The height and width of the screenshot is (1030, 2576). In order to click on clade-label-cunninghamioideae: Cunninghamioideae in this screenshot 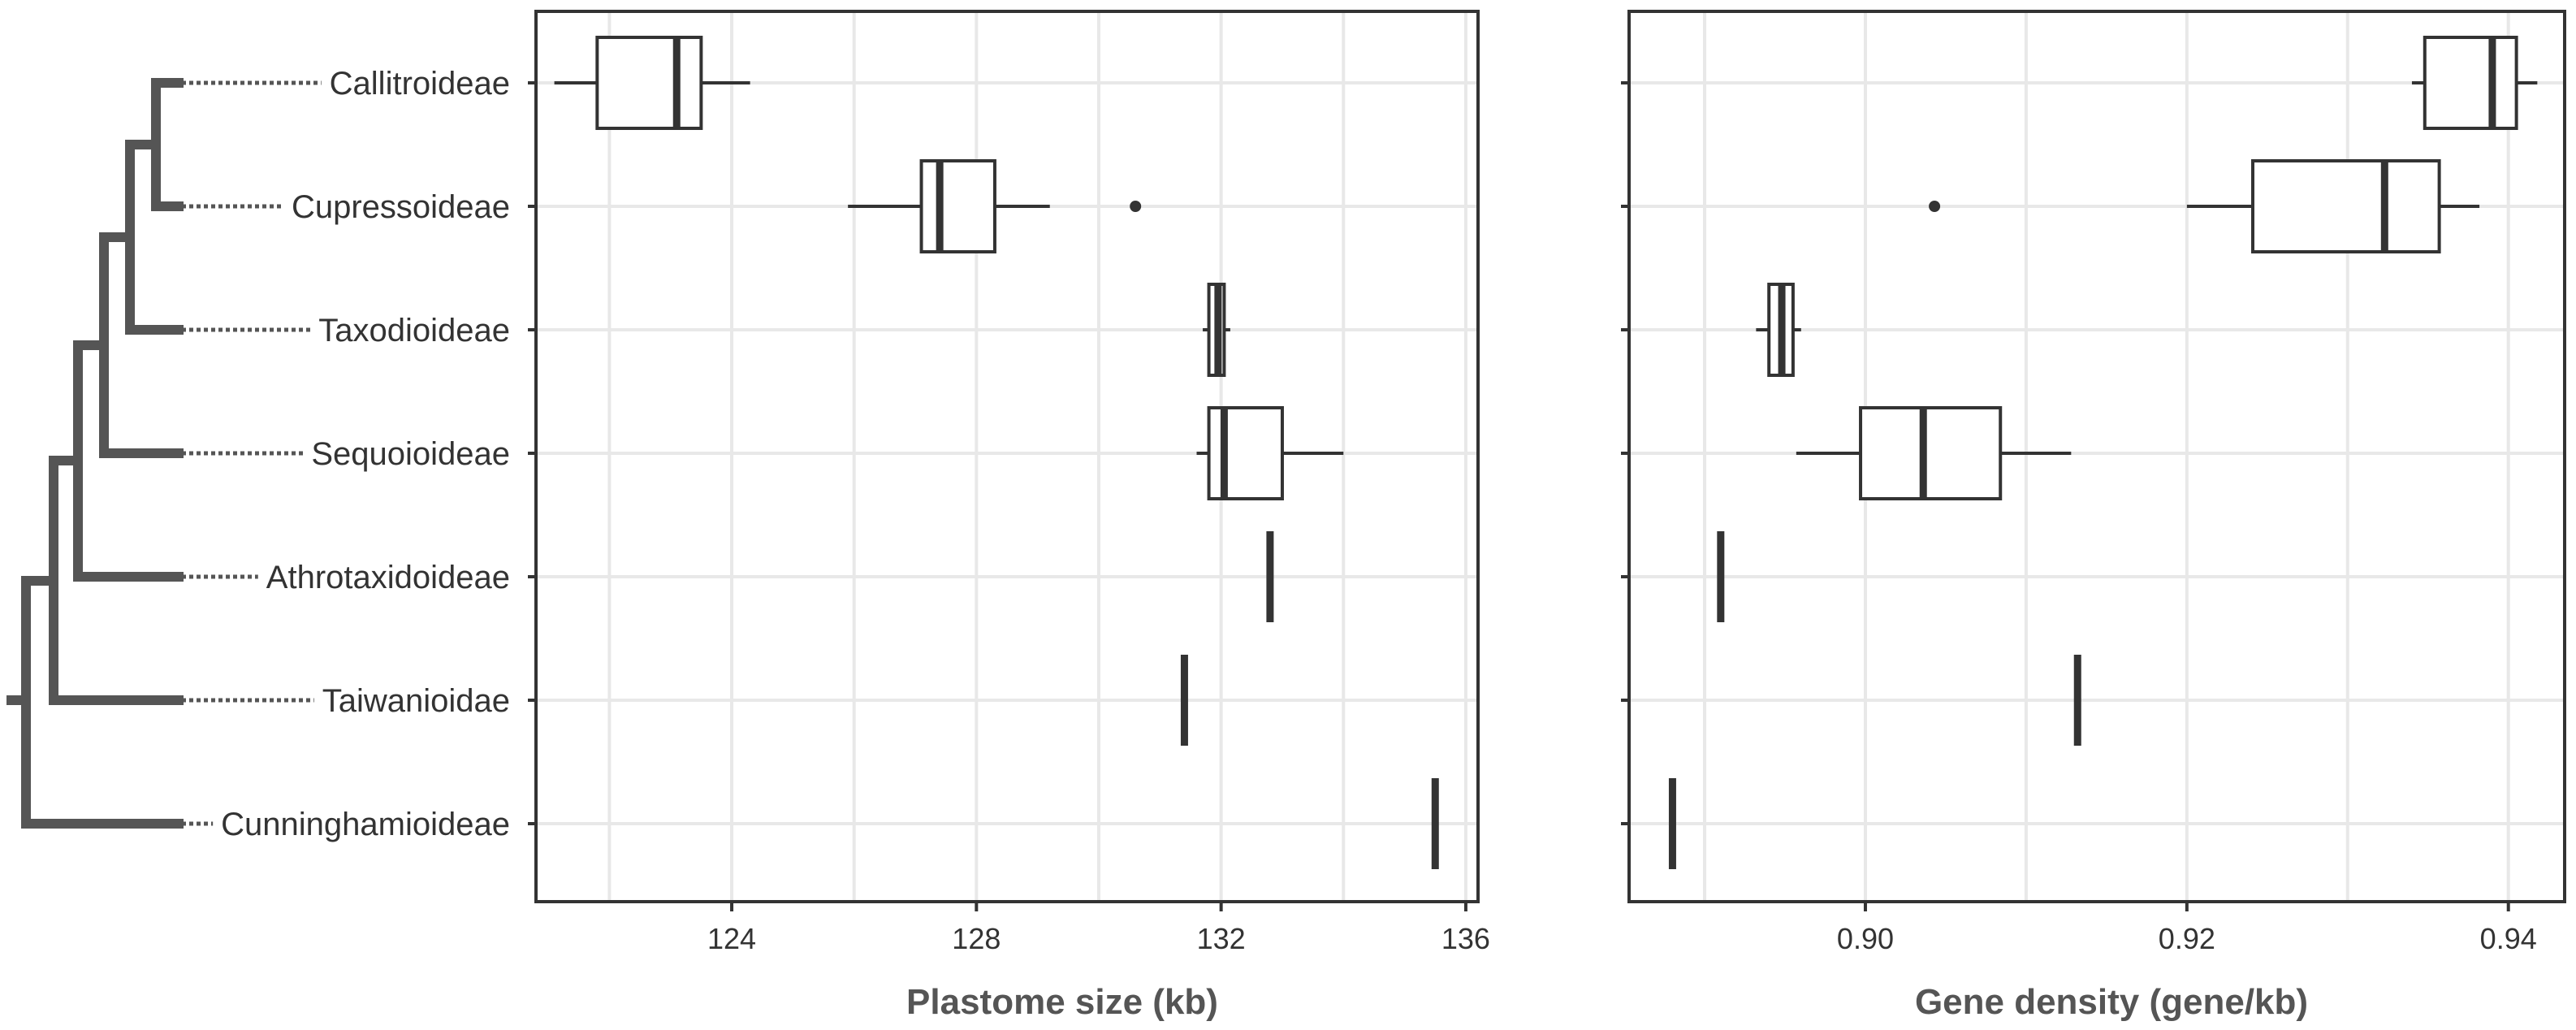, I will do `click(365, 824)`.